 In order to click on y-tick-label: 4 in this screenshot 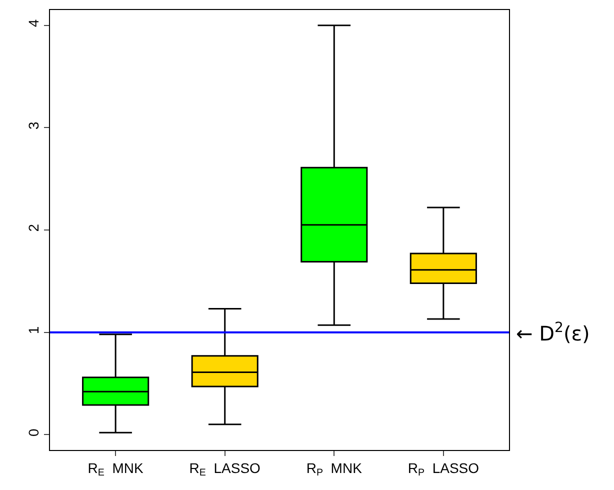, I will do `click(33, 23)`.